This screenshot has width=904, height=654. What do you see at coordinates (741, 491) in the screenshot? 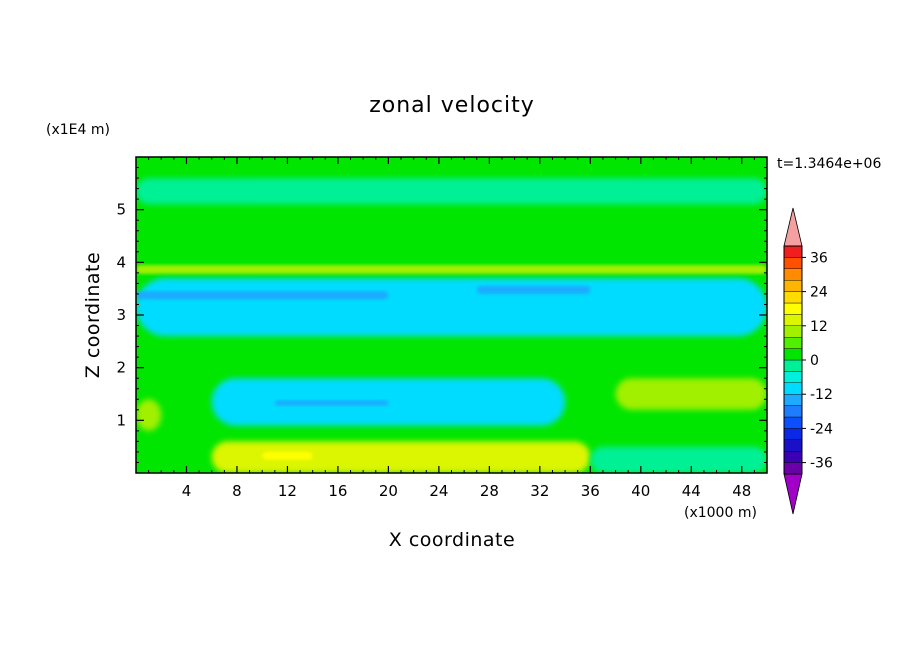
I see `x-tick-label: 48` at bounding box center [741, 491].